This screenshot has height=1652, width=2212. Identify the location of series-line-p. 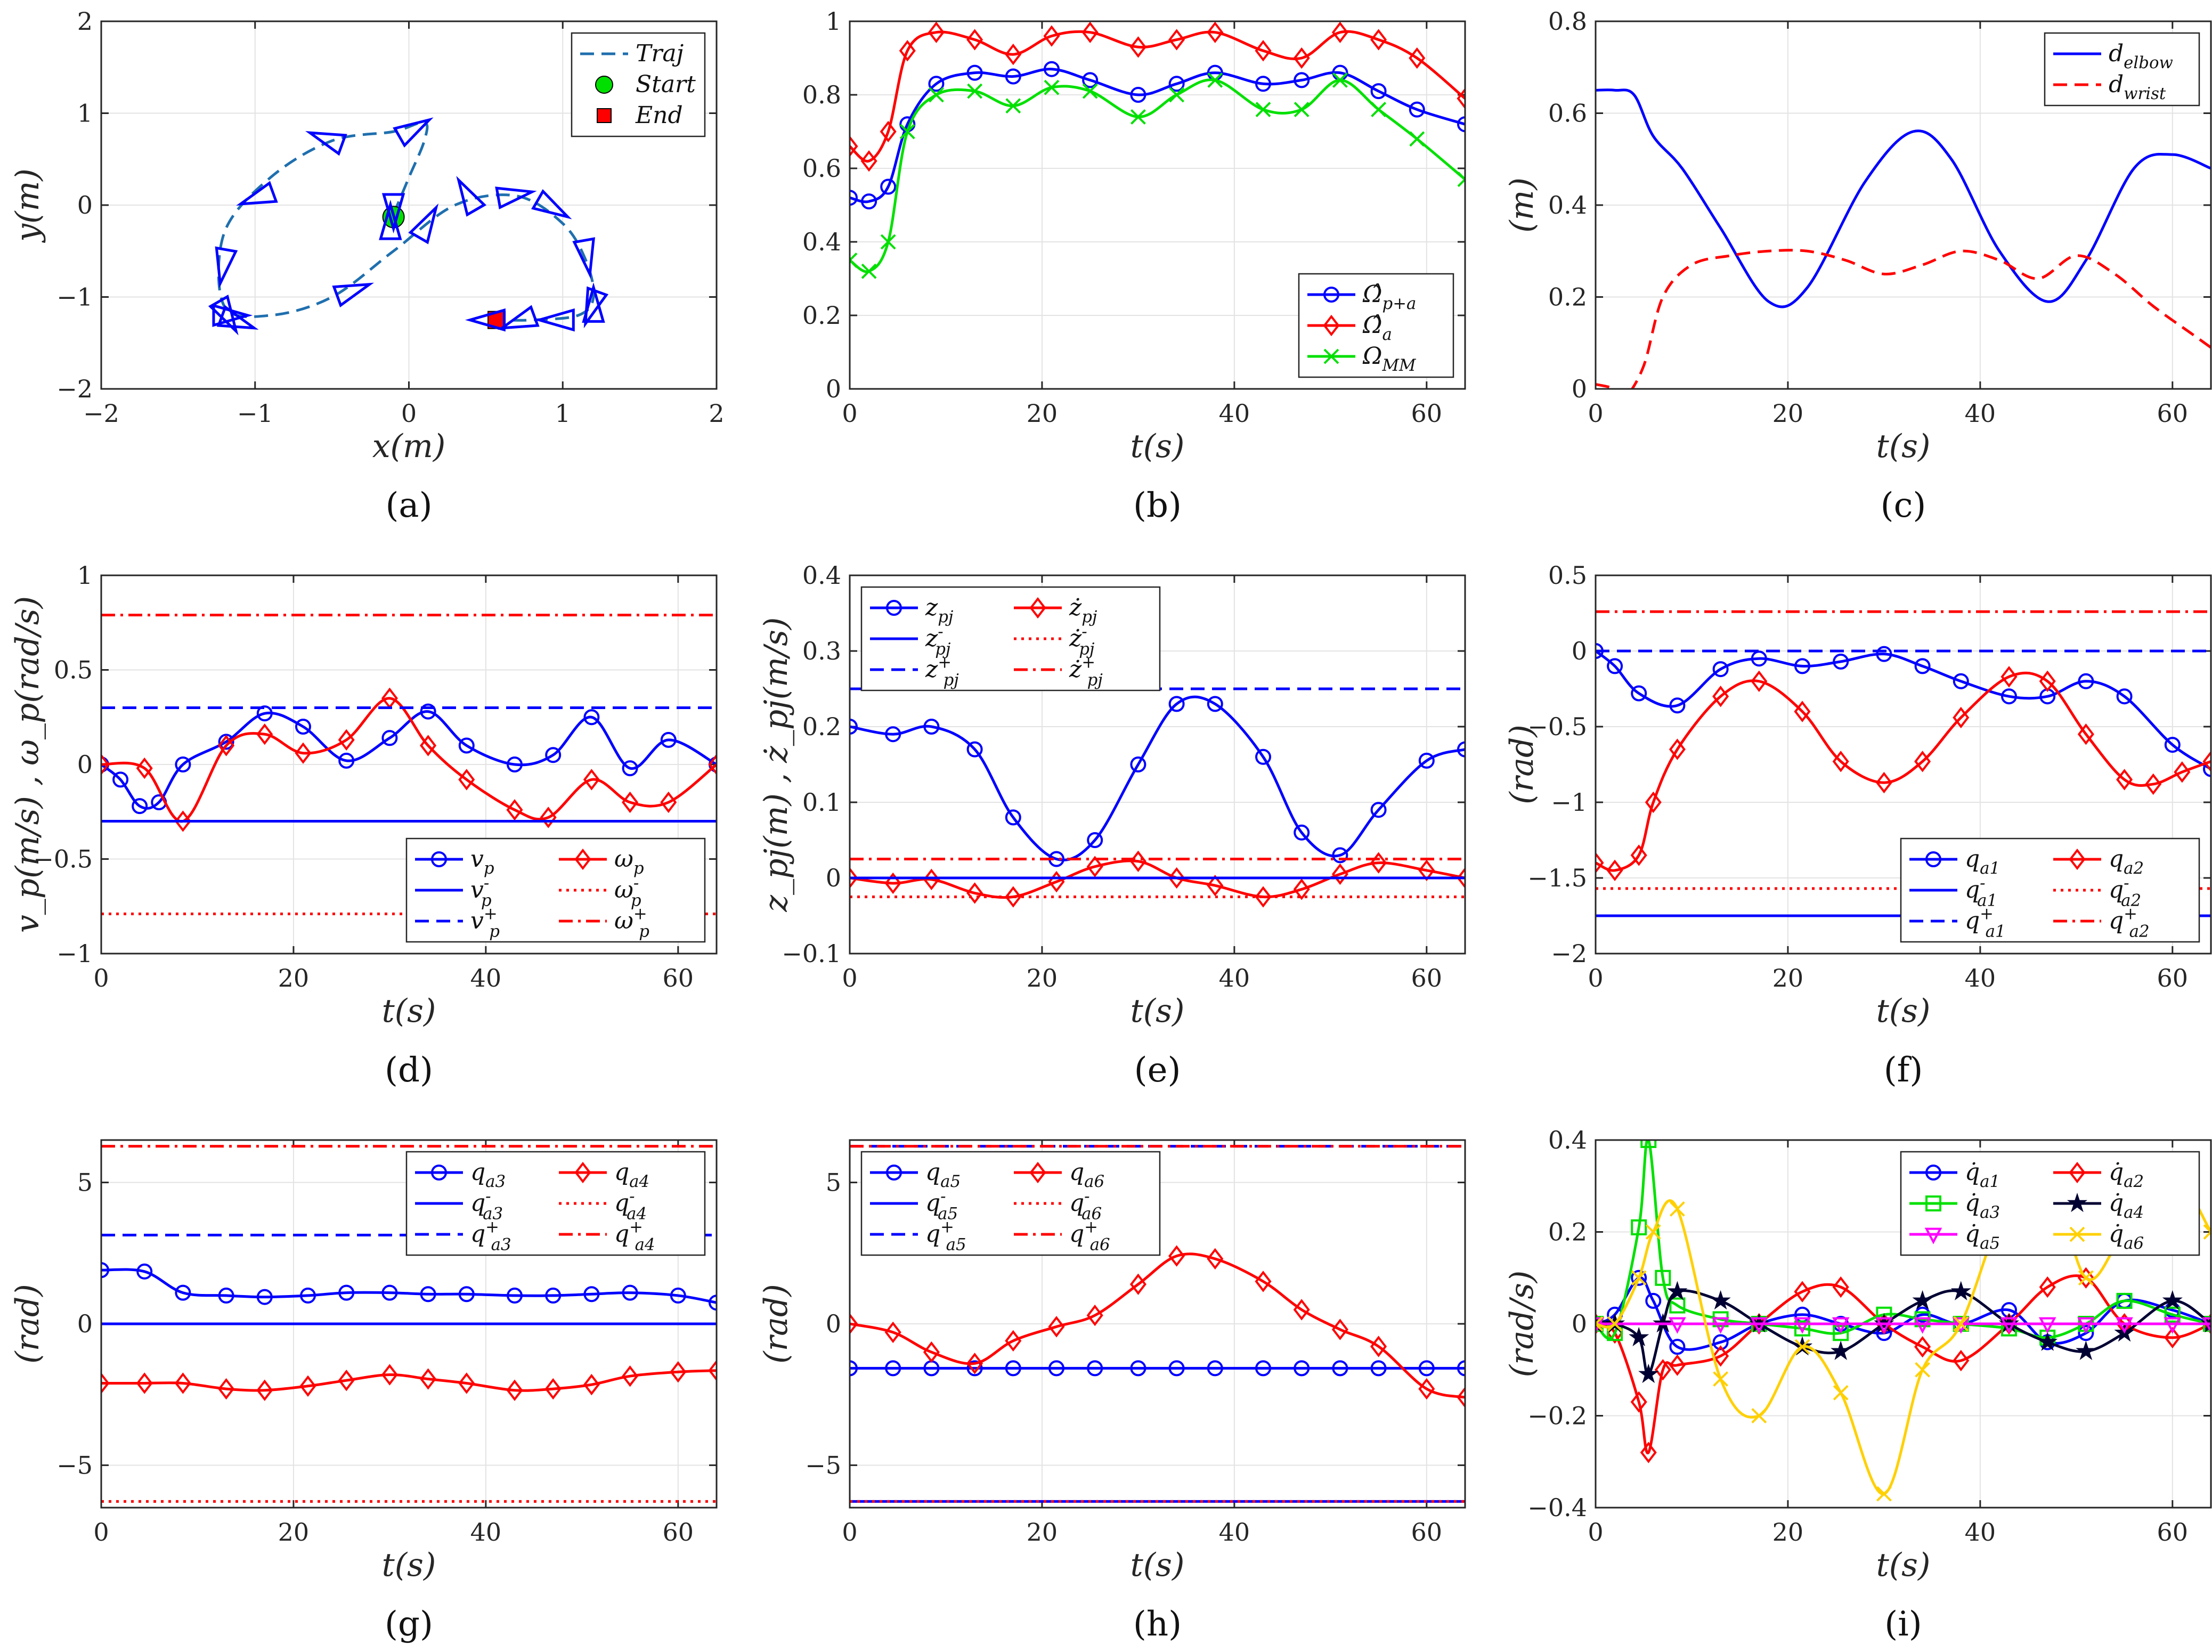
(409, 760).